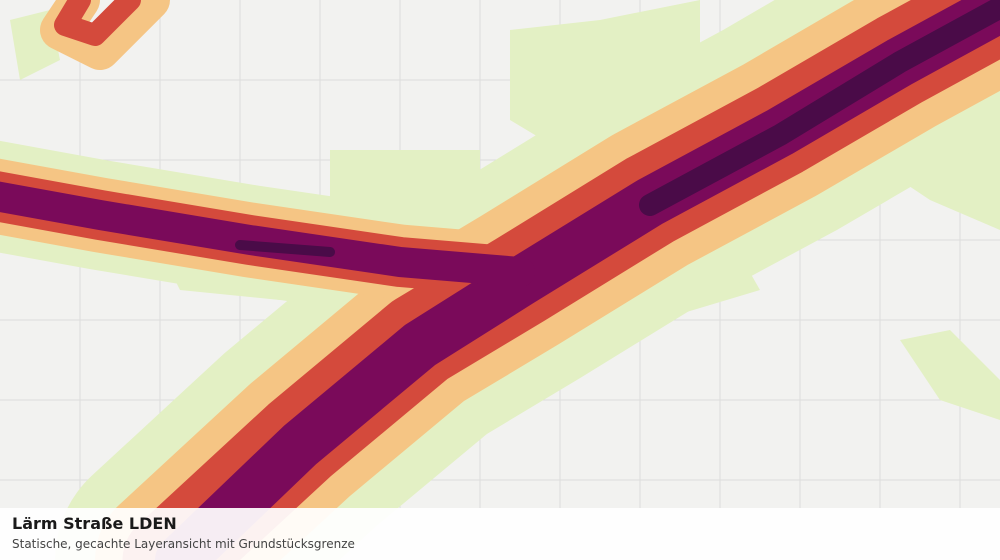  I want to click on layer-title: Lärm Straße LDEN, so click(94, 523).